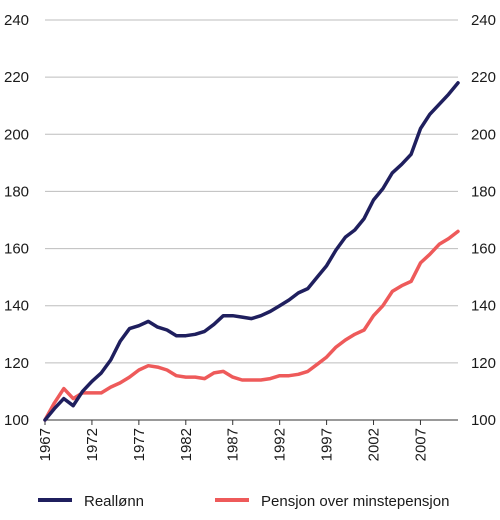 Image resolution: width=500 pixels, height=520 pixels. What do you see at coordinates (114, 501) in the screenshot?
I see `legend-label-realonn: Reallønn` at bounding box center [114, 501].